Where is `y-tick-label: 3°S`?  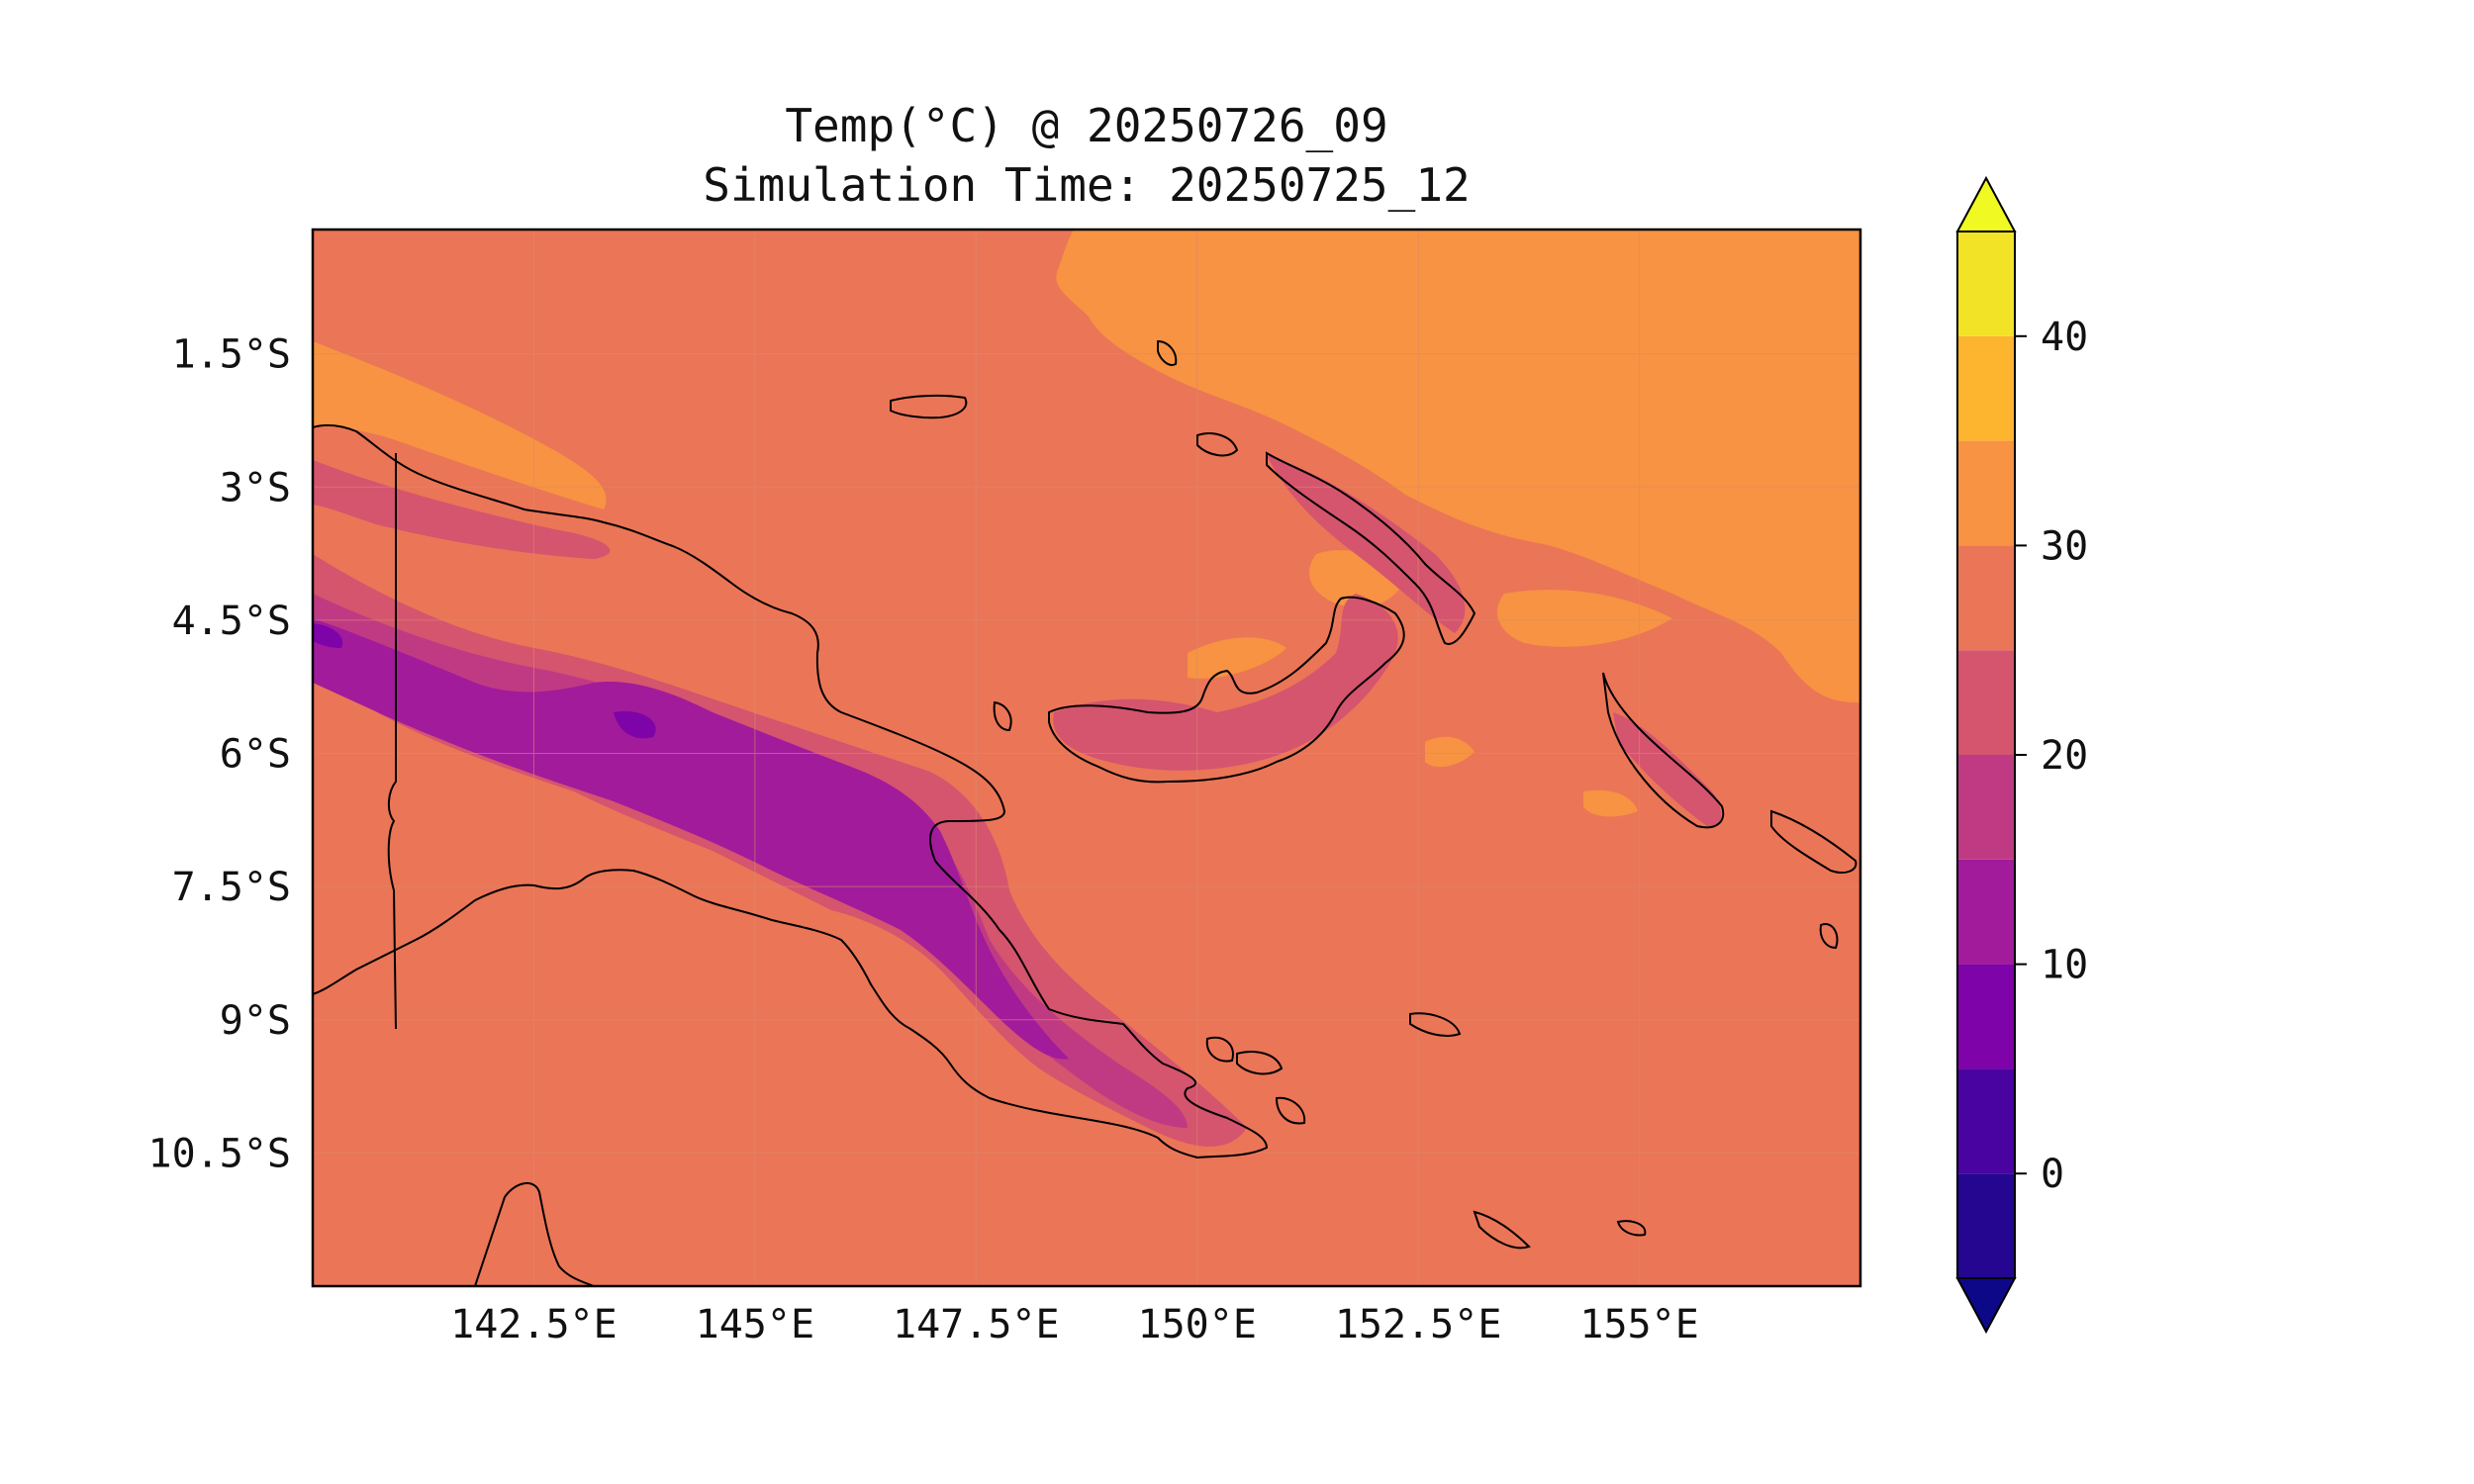 y-tick-label: 3°S is located at coordinates (256, 487).